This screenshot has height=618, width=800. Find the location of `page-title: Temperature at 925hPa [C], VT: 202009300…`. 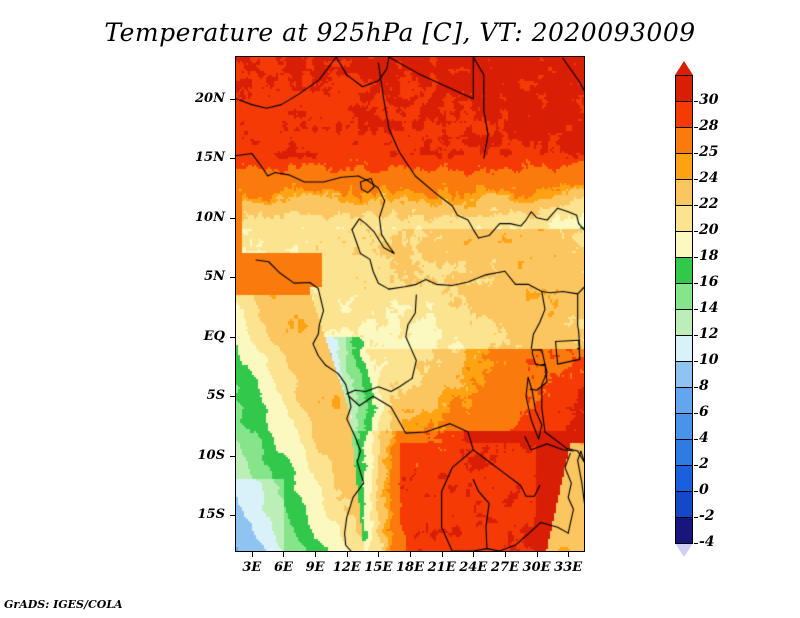

page-title: Temperature at 925hPa [C], VT: 202009300… is located at coordinates (400, 32).